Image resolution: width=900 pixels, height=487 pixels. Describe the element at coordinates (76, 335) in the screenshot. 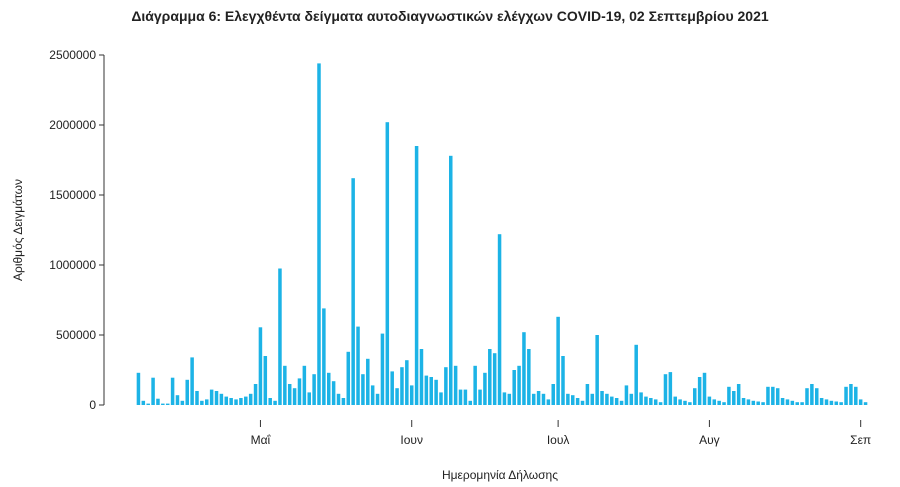

I see `y-tick-label: 500000` at that location.